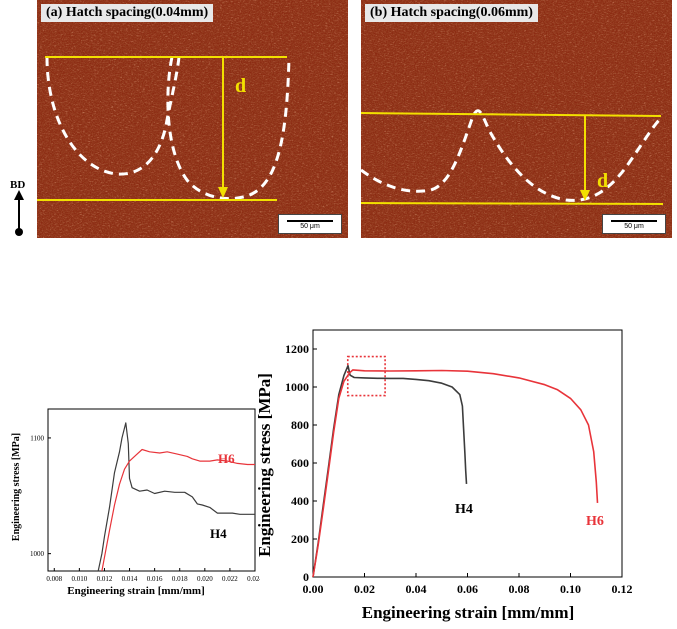  I want to click on main-y-tick-label: 0, so click(306, 577).